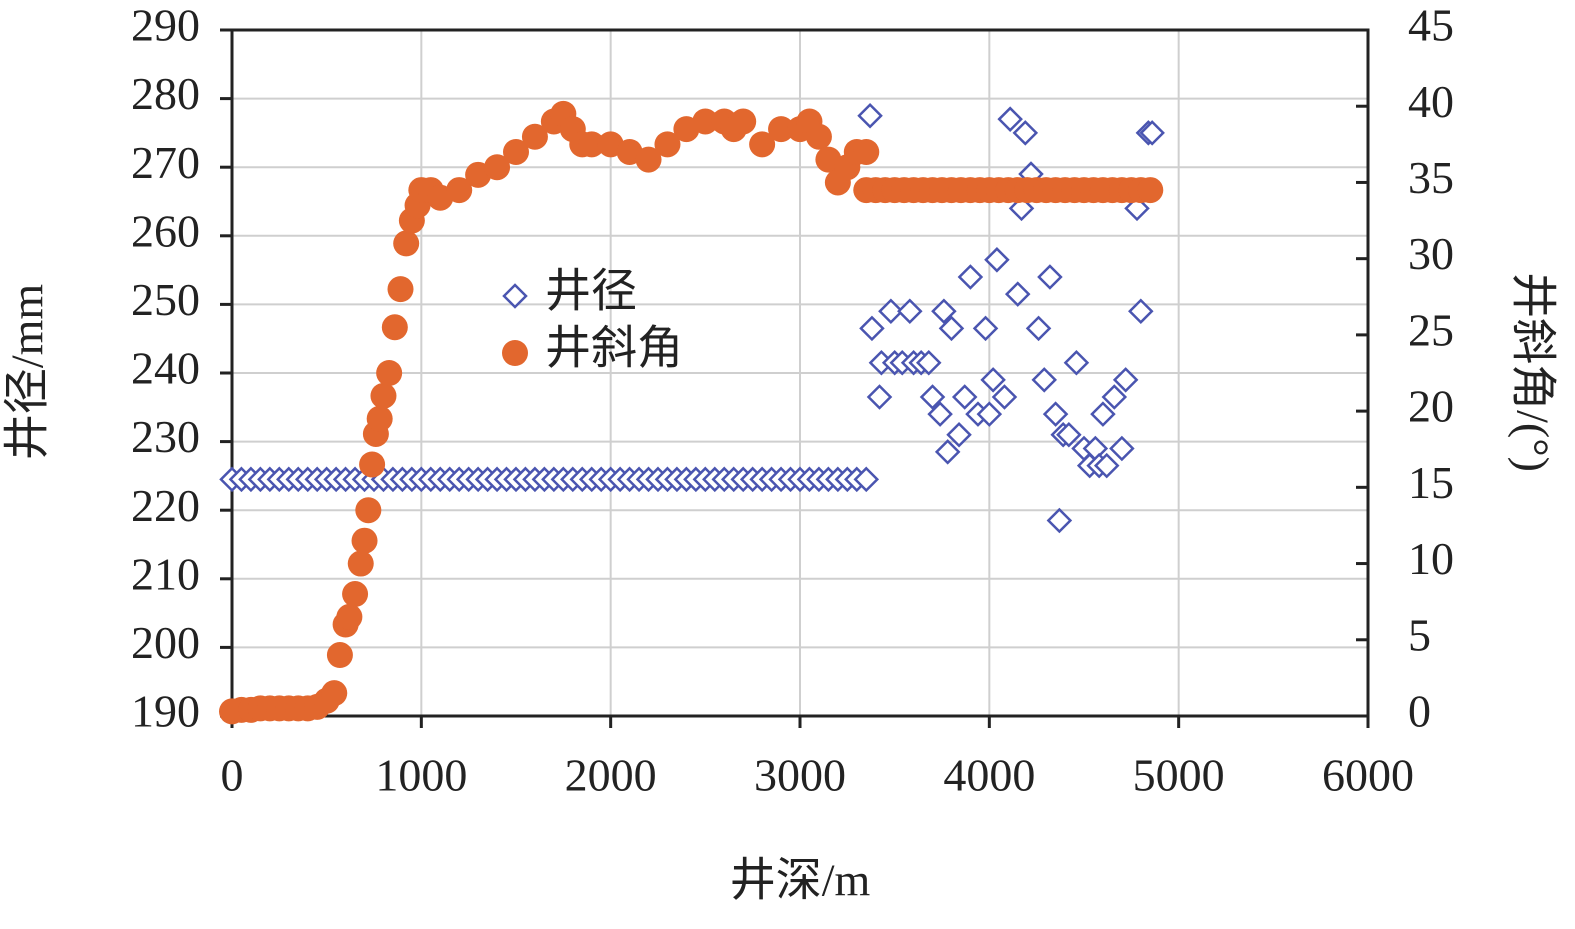 This screenshot has width=1575, height=929. Describe the element at coordinates (1431, 558) in the screenshot. I see `y2-tick-label: 10` at that location.